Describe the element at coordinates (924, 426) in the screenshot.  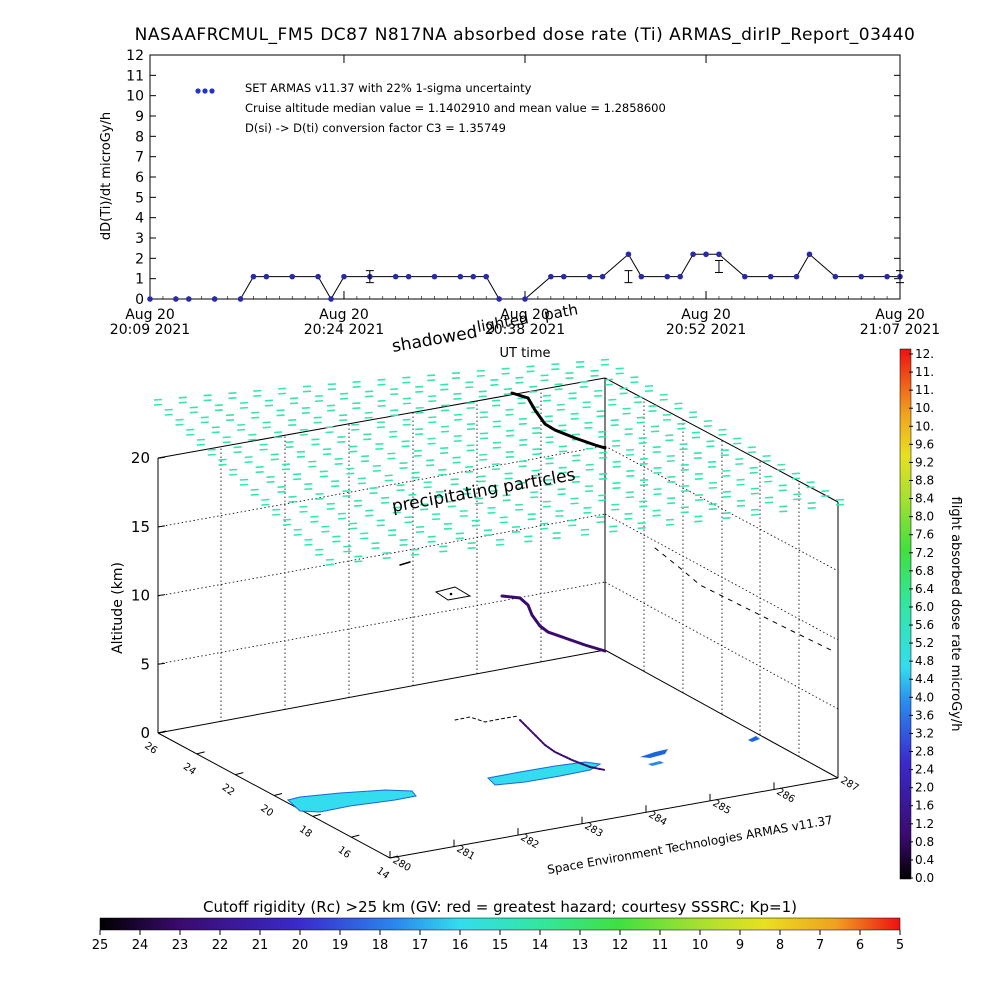
I see `dose-rate-colorbar-tick-label: 10.` at that location.